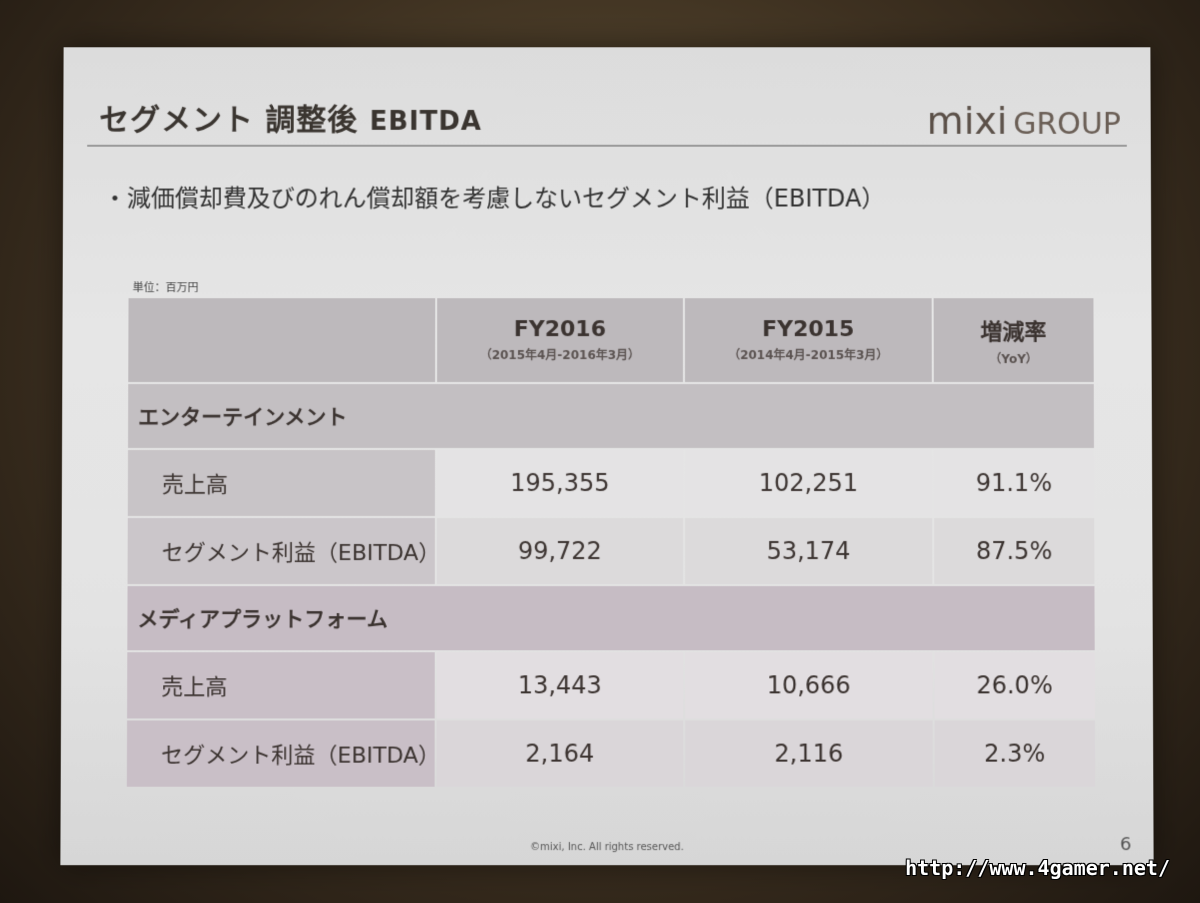 Image resolution: width=1200 pixels, height=903 pixels. I want to click on header-fy2015-period: （2014年4月-2015年3月）, so click(808, 354).